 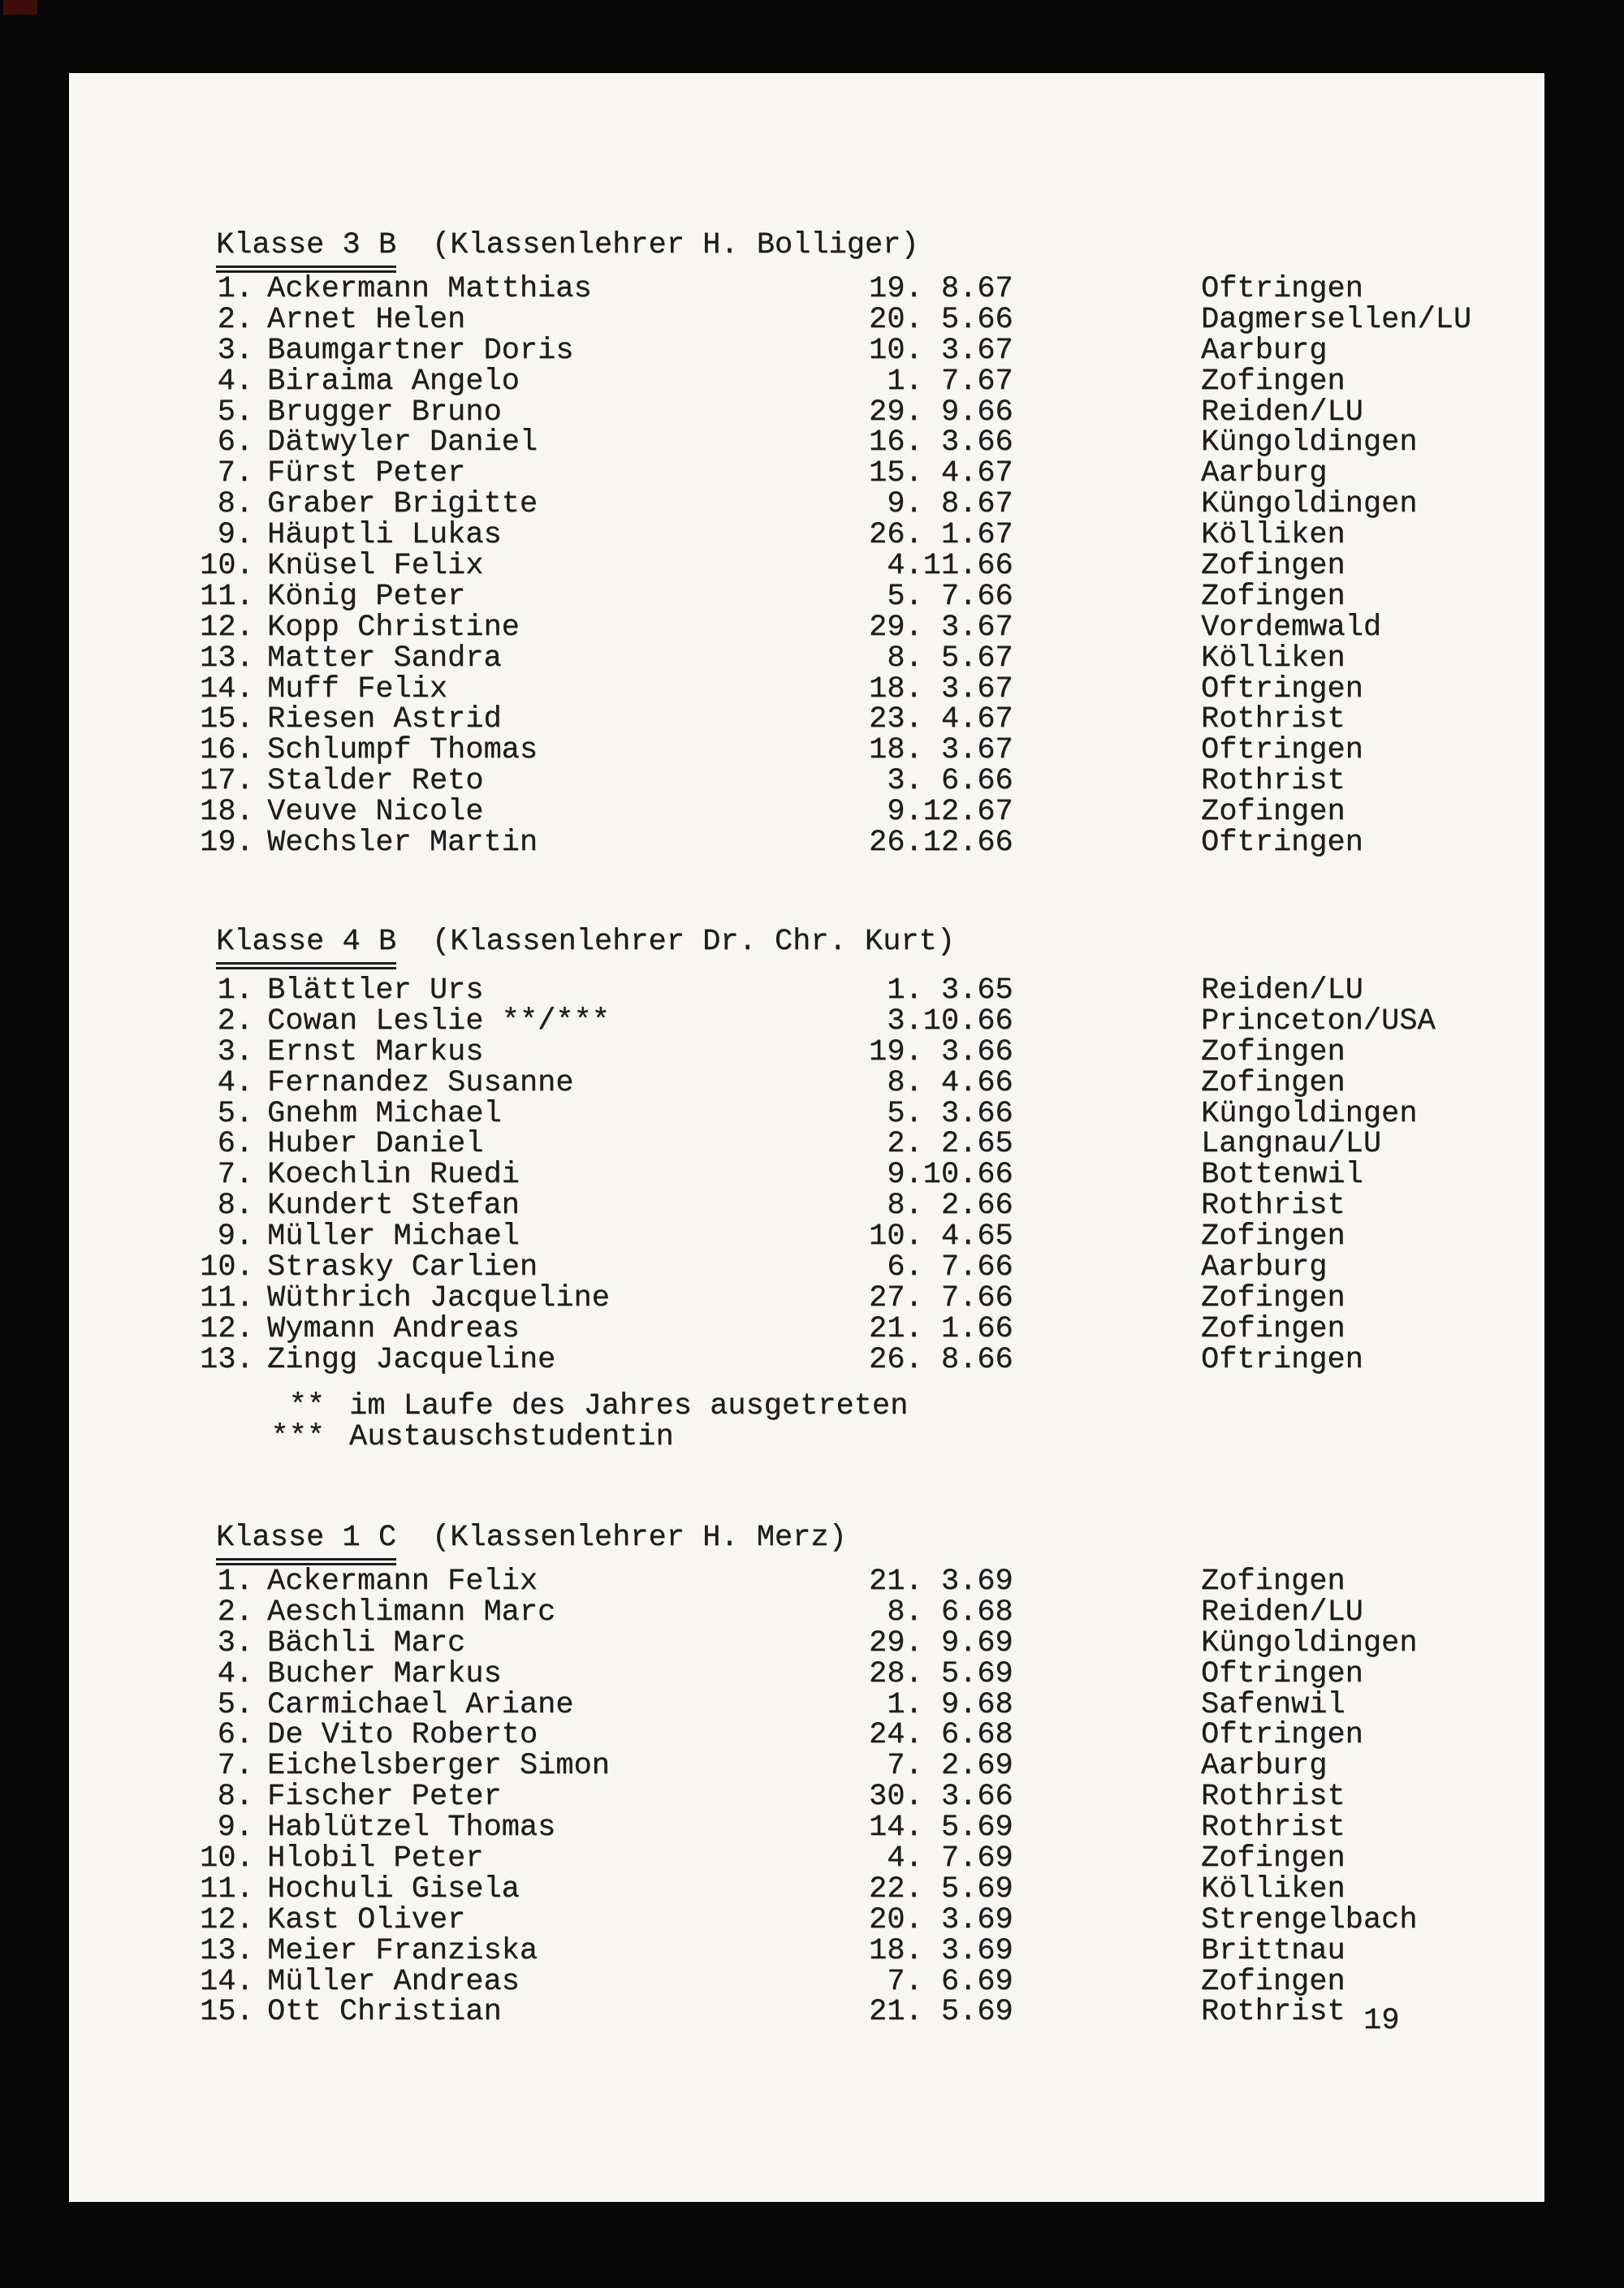 What do you see at coordinates (941, 473) in the screenshot?
I see `birth-date: 15. 4.67` at bounding box center [941, 473].